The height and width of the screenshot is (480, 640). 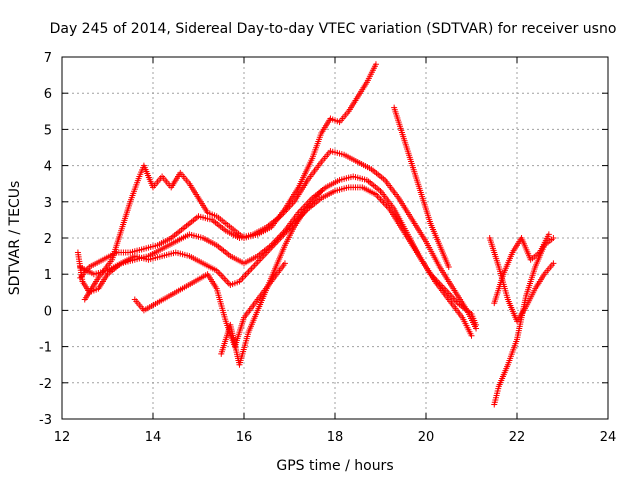 I want to click on x-axis-label: GPS time / hours, so click(x=334, y=466).